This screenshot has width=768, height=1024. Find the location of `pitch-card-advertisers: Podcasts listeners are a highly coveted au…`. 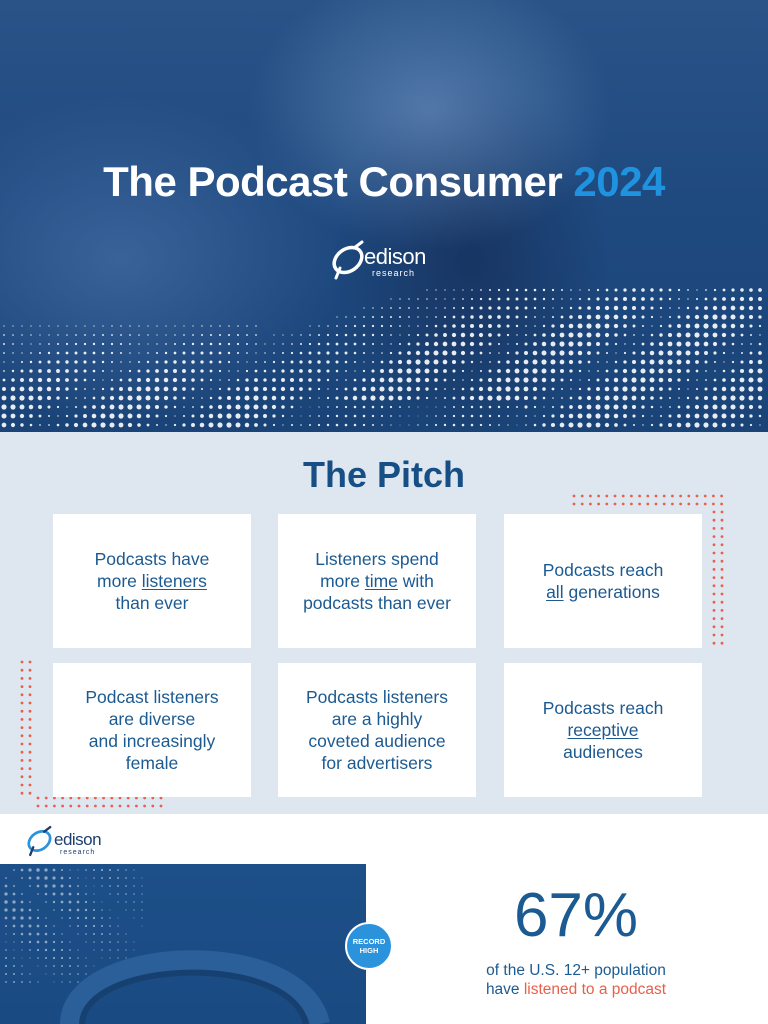

pitch-card-advertisers: Podcasts listeners are a highly coveted au… is located at coordinates (377, 730).